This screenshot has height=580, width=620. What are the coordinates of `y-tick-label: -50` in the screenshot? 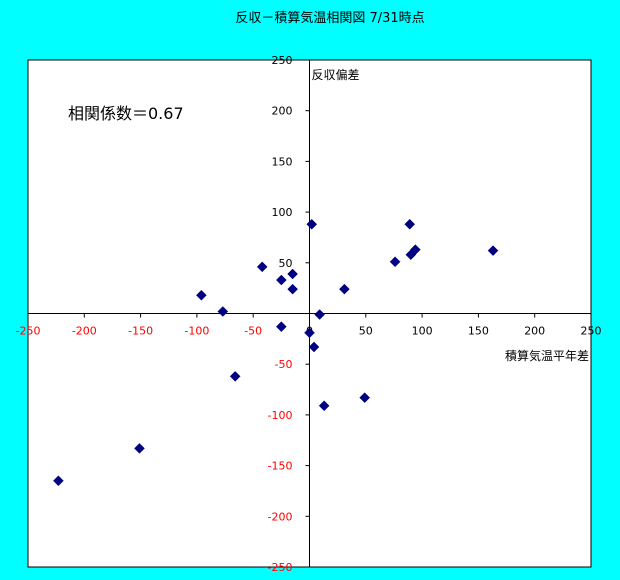 It's located at (284, 364).